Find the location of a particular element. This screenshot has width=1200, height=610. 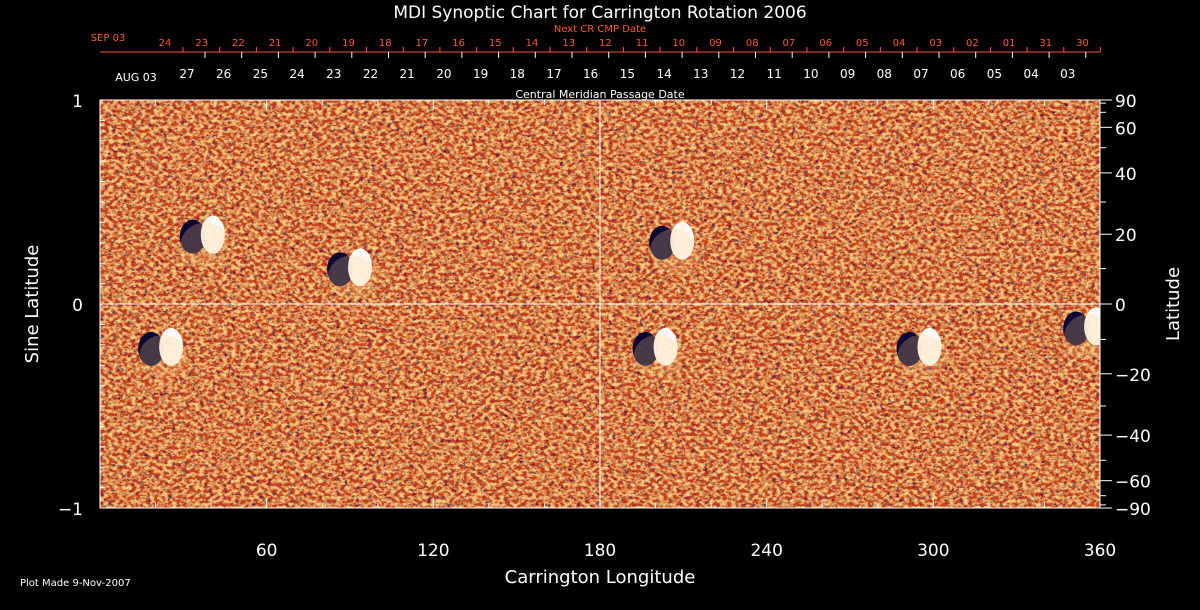

y-left-tick-label: 0 is located at coordinates (77, 306).